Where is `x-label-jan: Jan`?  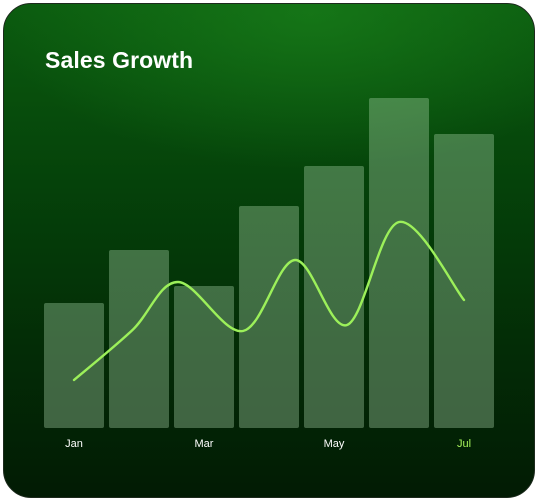 x-label-jan: Jan is located at coordinates (74, 444).